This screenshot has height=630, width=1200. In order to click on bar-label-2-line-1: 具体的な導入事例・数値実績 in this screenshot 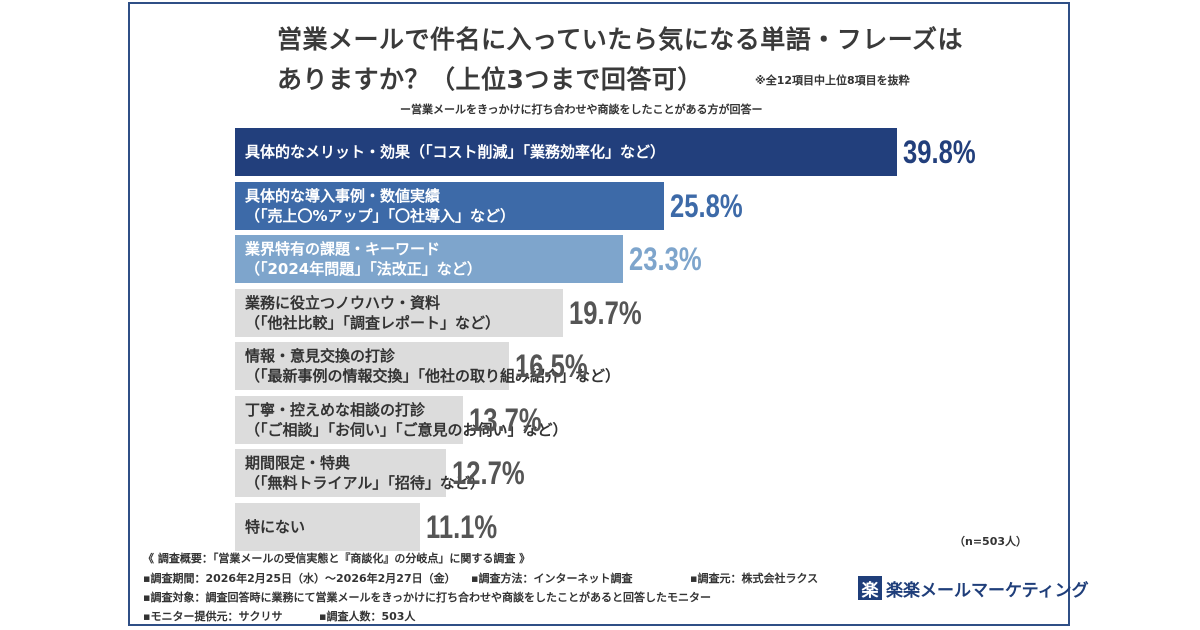, I will do `click(343, 196)`.